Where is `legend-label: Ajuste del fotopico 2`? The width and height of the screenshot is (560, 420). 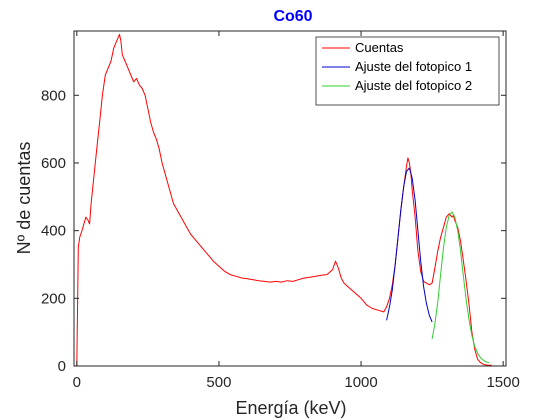
legend-label: Ajuste del fotopico 2 is located at coordinates (413, 85).